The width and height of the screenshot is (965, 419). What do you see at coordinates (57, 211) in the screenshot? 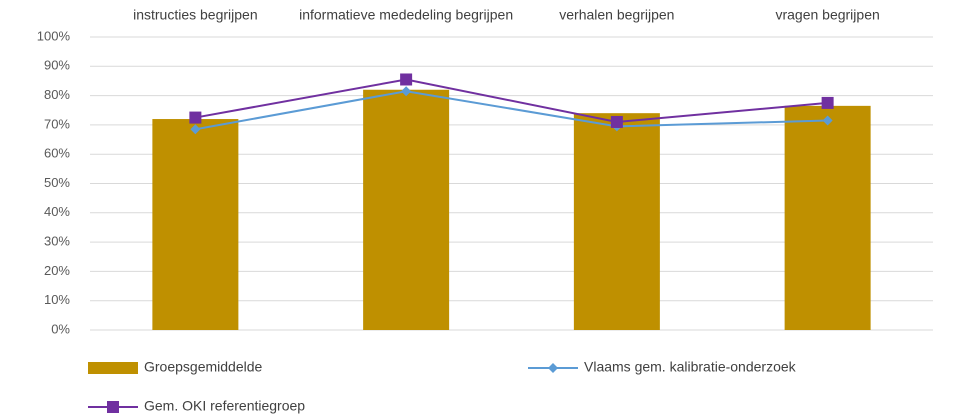
I see `y-tick-label: 40%` at bounding box center [57, 211].